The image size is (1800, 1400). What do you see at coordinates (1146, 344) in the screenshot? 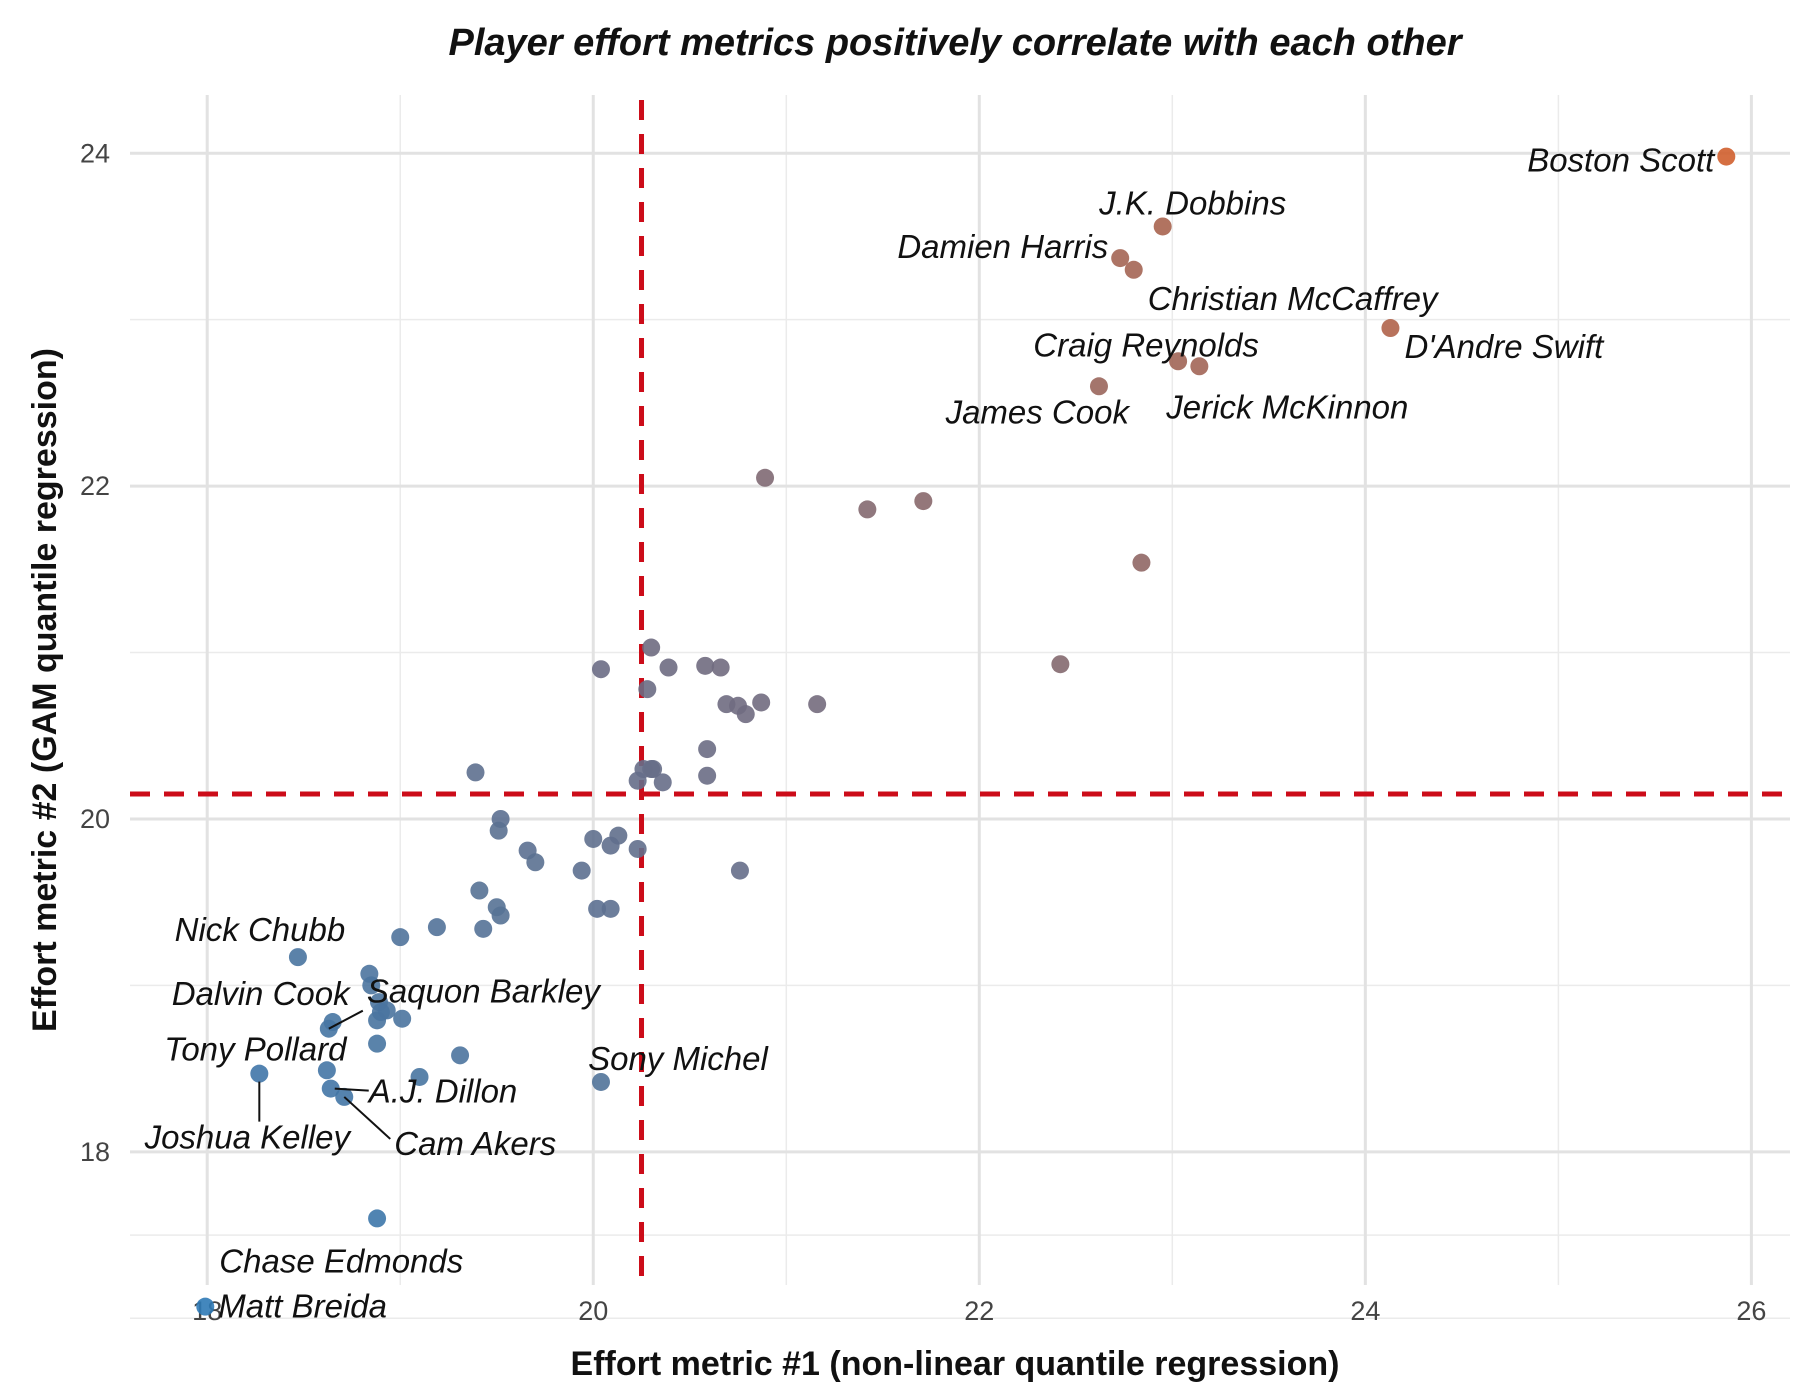
I see `point-label: Craig Reynolds` at bounding box center [1146, 344].